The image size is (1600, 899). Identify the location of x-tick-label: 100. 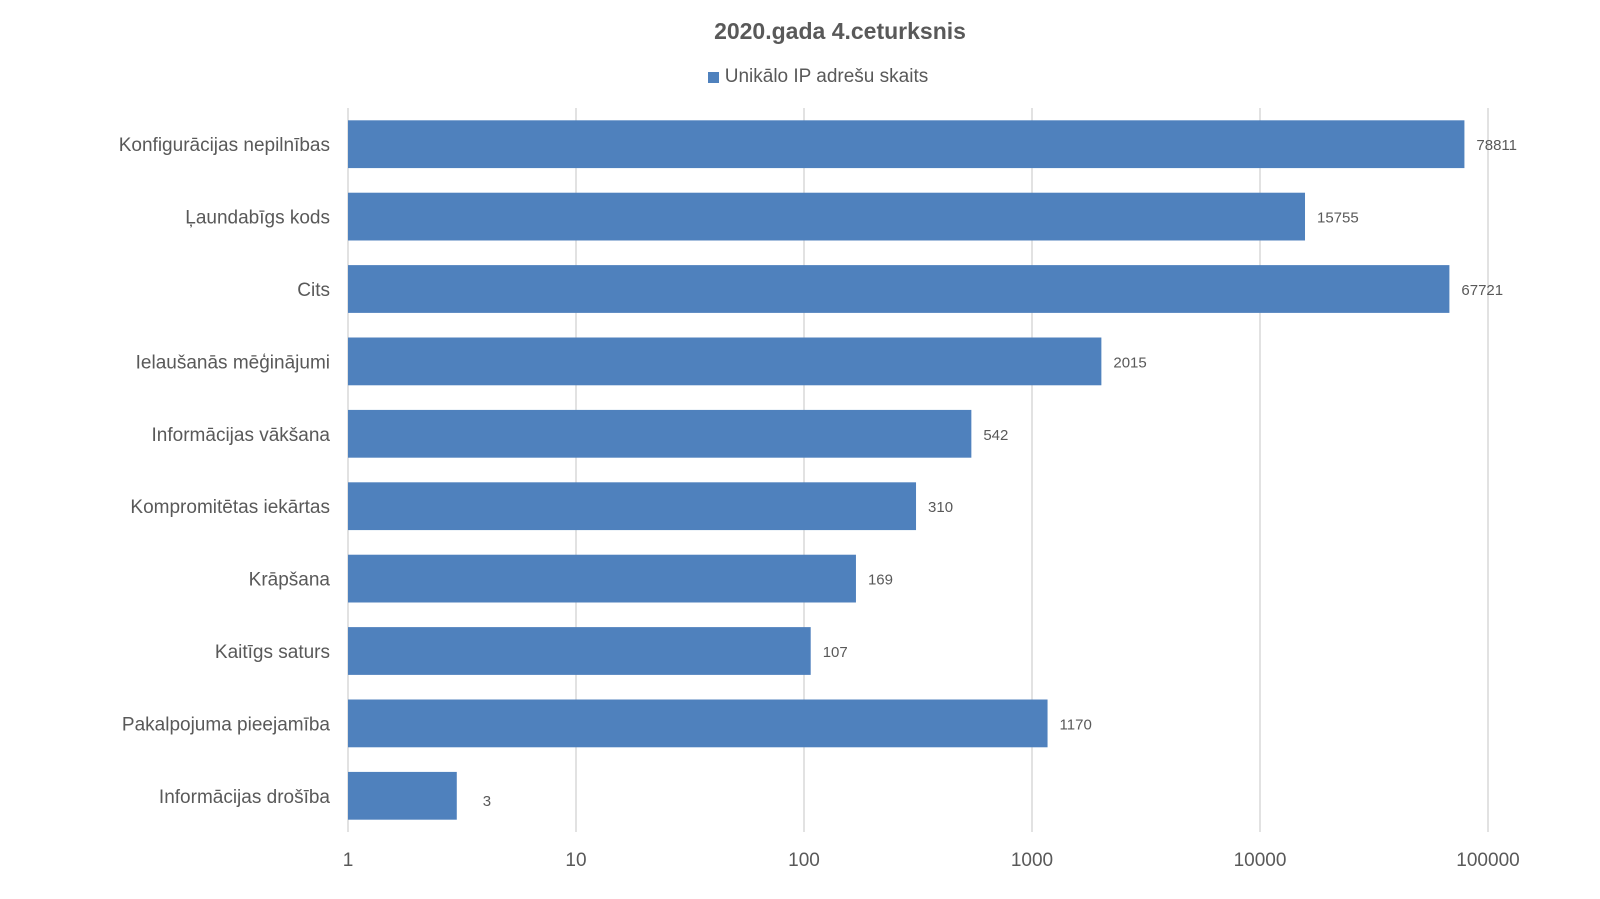
(804, 860).